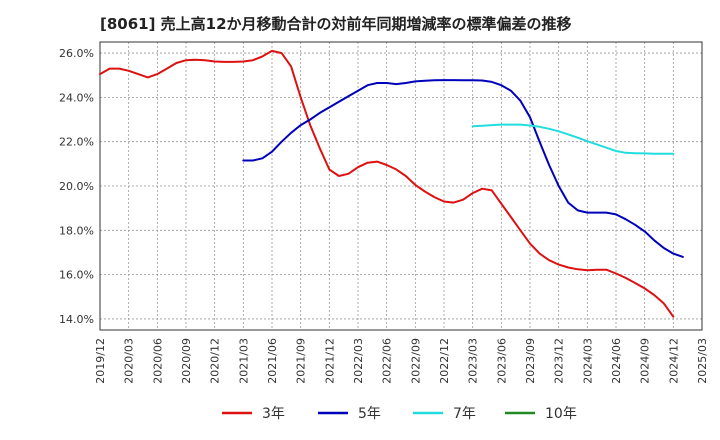  What do you see at coordinates (387, 361) in the screenshot?
I see `x-tick-label: 2022/06` at bounding box center [387, 361].